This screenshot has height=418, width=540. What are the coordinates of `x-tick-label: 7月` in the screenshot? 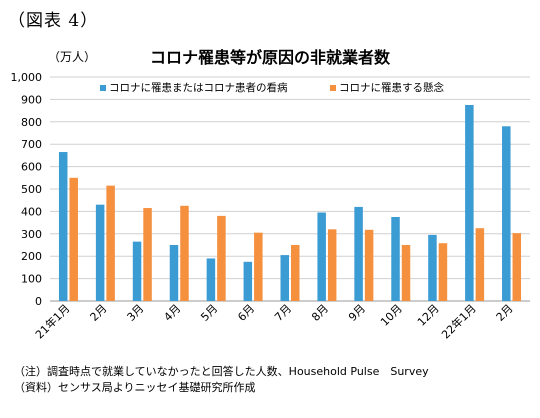 It's located at (283, 313).